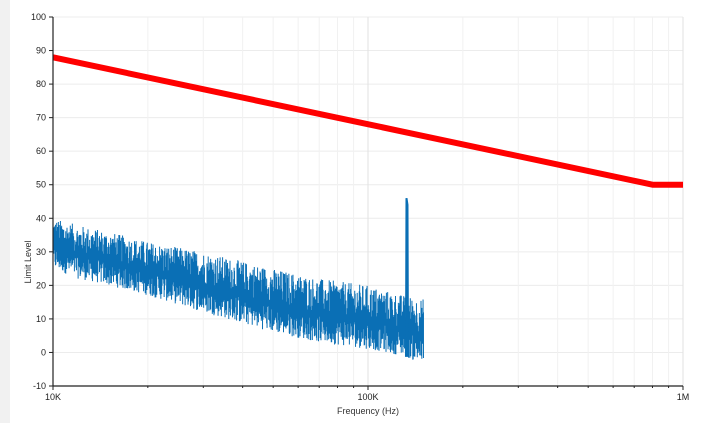 The image size is (712, 423). What do you see at coordinates (683, 397) in the screenshot?
I see `x-tick-label: 1M` at bounding box center [683, 397].